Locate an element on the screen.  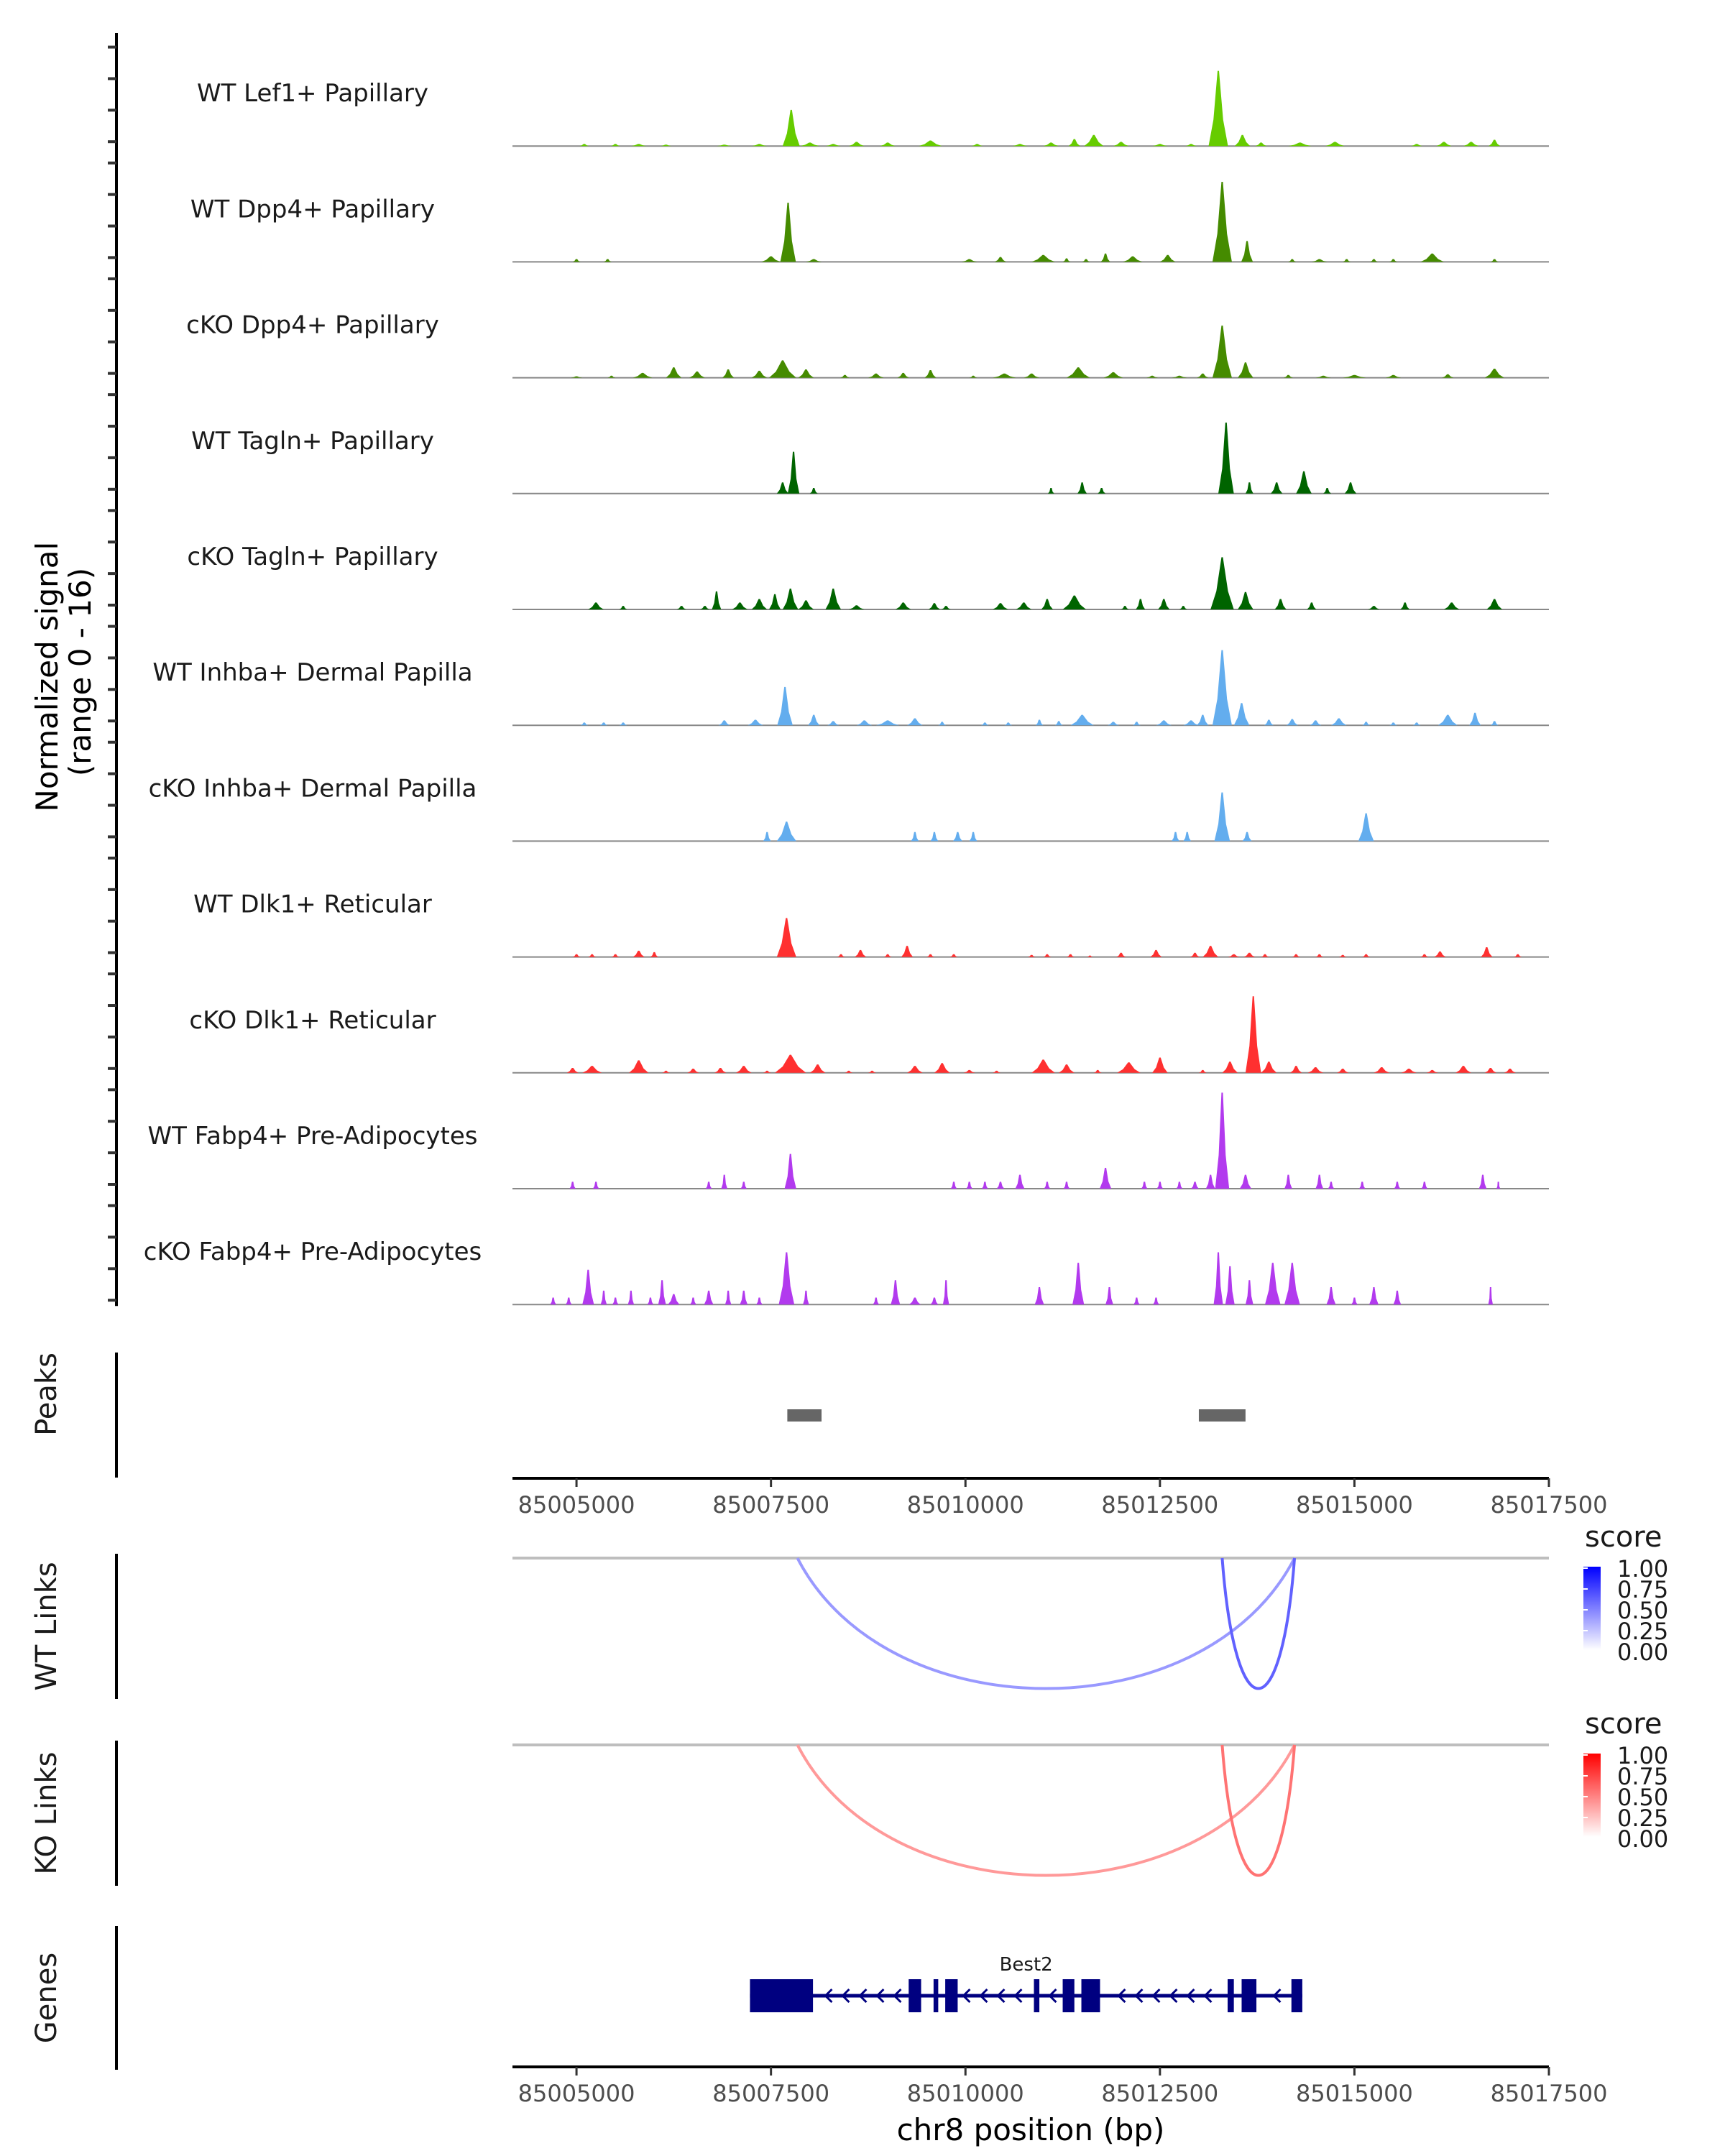
legend-tick-label: 1.00 is located at coordinates (1642, 1756).